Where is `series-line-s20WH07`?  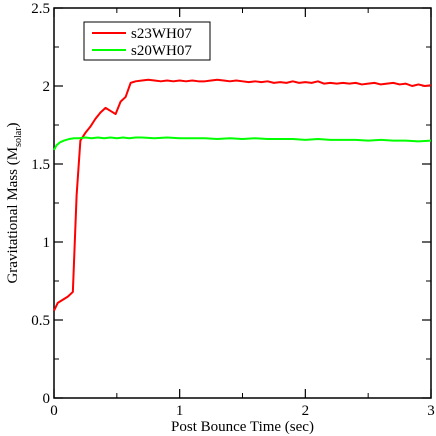 series-line-s20WH07 is located at coordinates (242, 143).